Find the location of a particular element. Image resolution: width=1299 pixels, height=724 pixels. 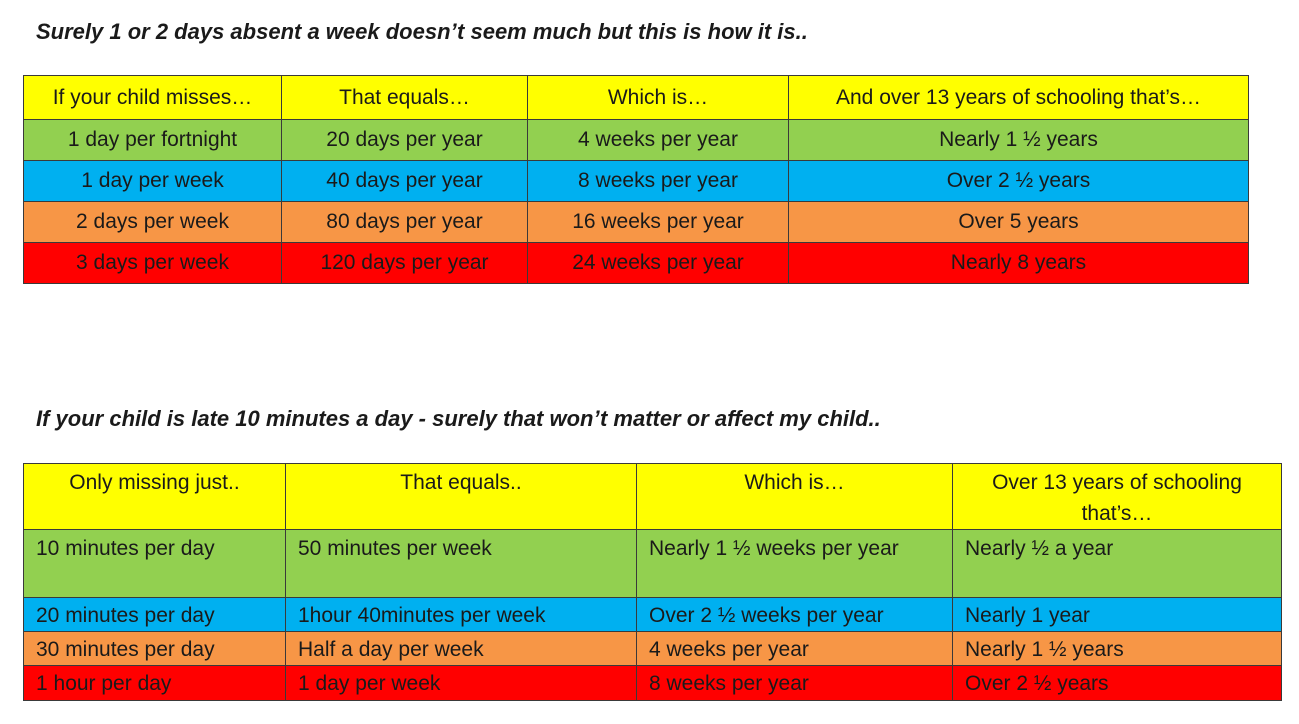

table-cell: 2 days per week is located at coordinates (152, 222).